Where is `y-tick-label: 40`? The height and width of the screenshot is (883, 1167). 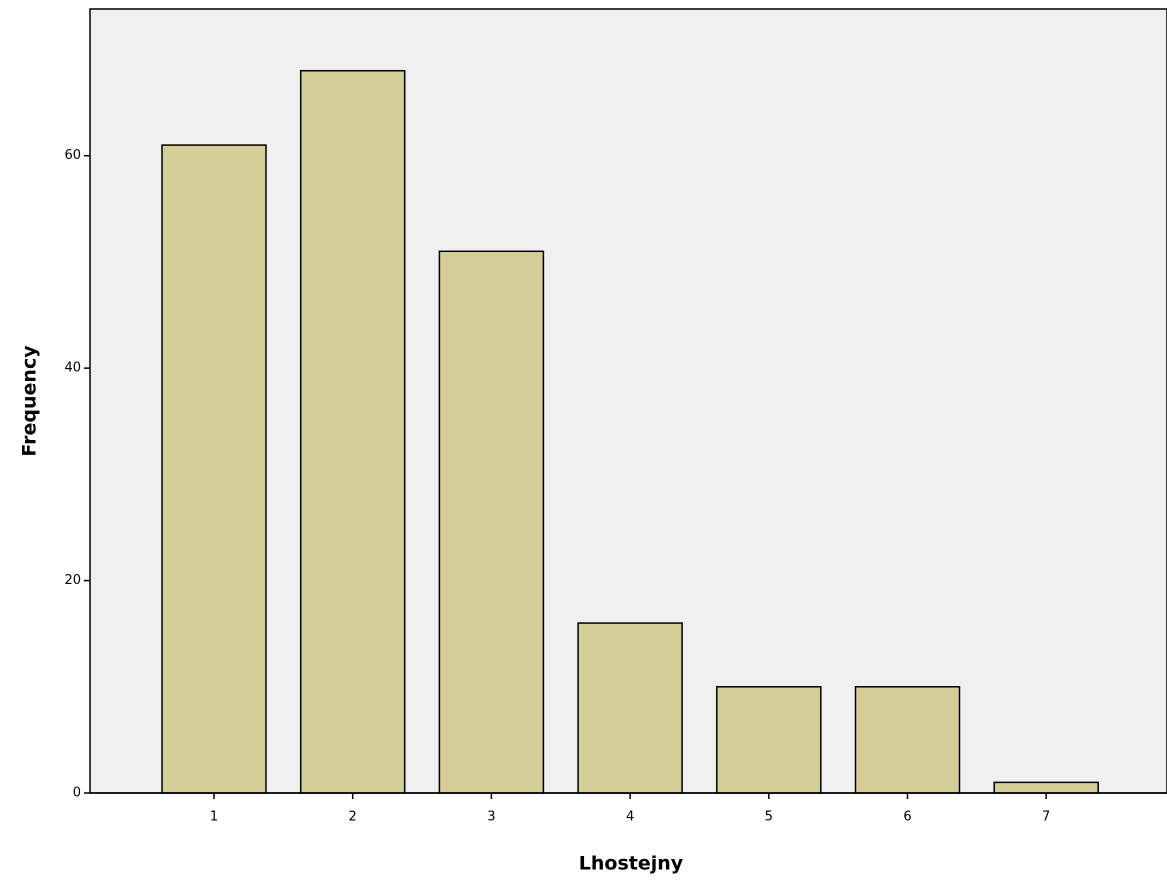
y-tick-label: 40 is located at coordinates (72, 368).